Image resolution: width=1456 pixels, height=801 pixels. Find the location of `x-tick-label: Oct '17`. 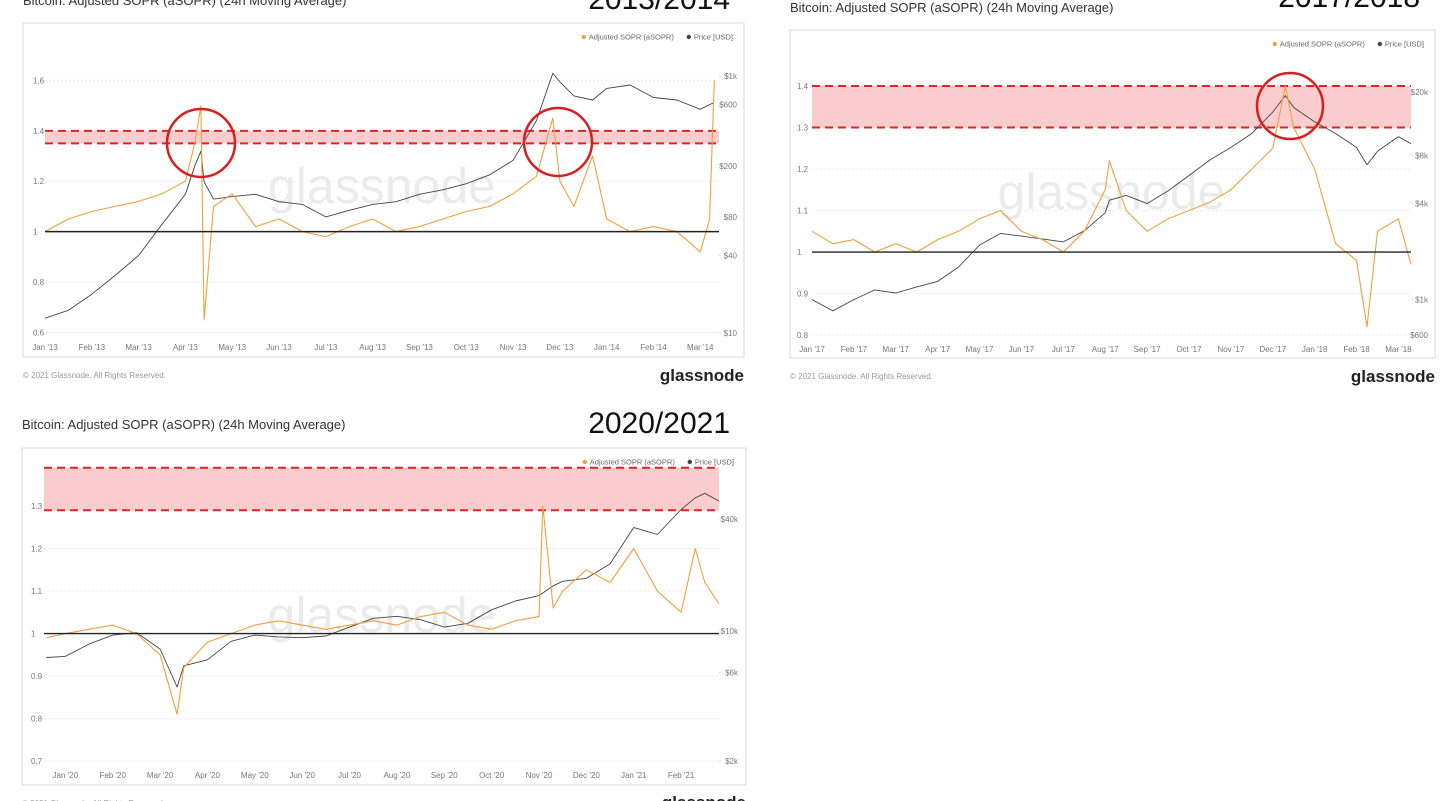

x-tick-label: Oct '17 is located at coordinates (1189, 349).